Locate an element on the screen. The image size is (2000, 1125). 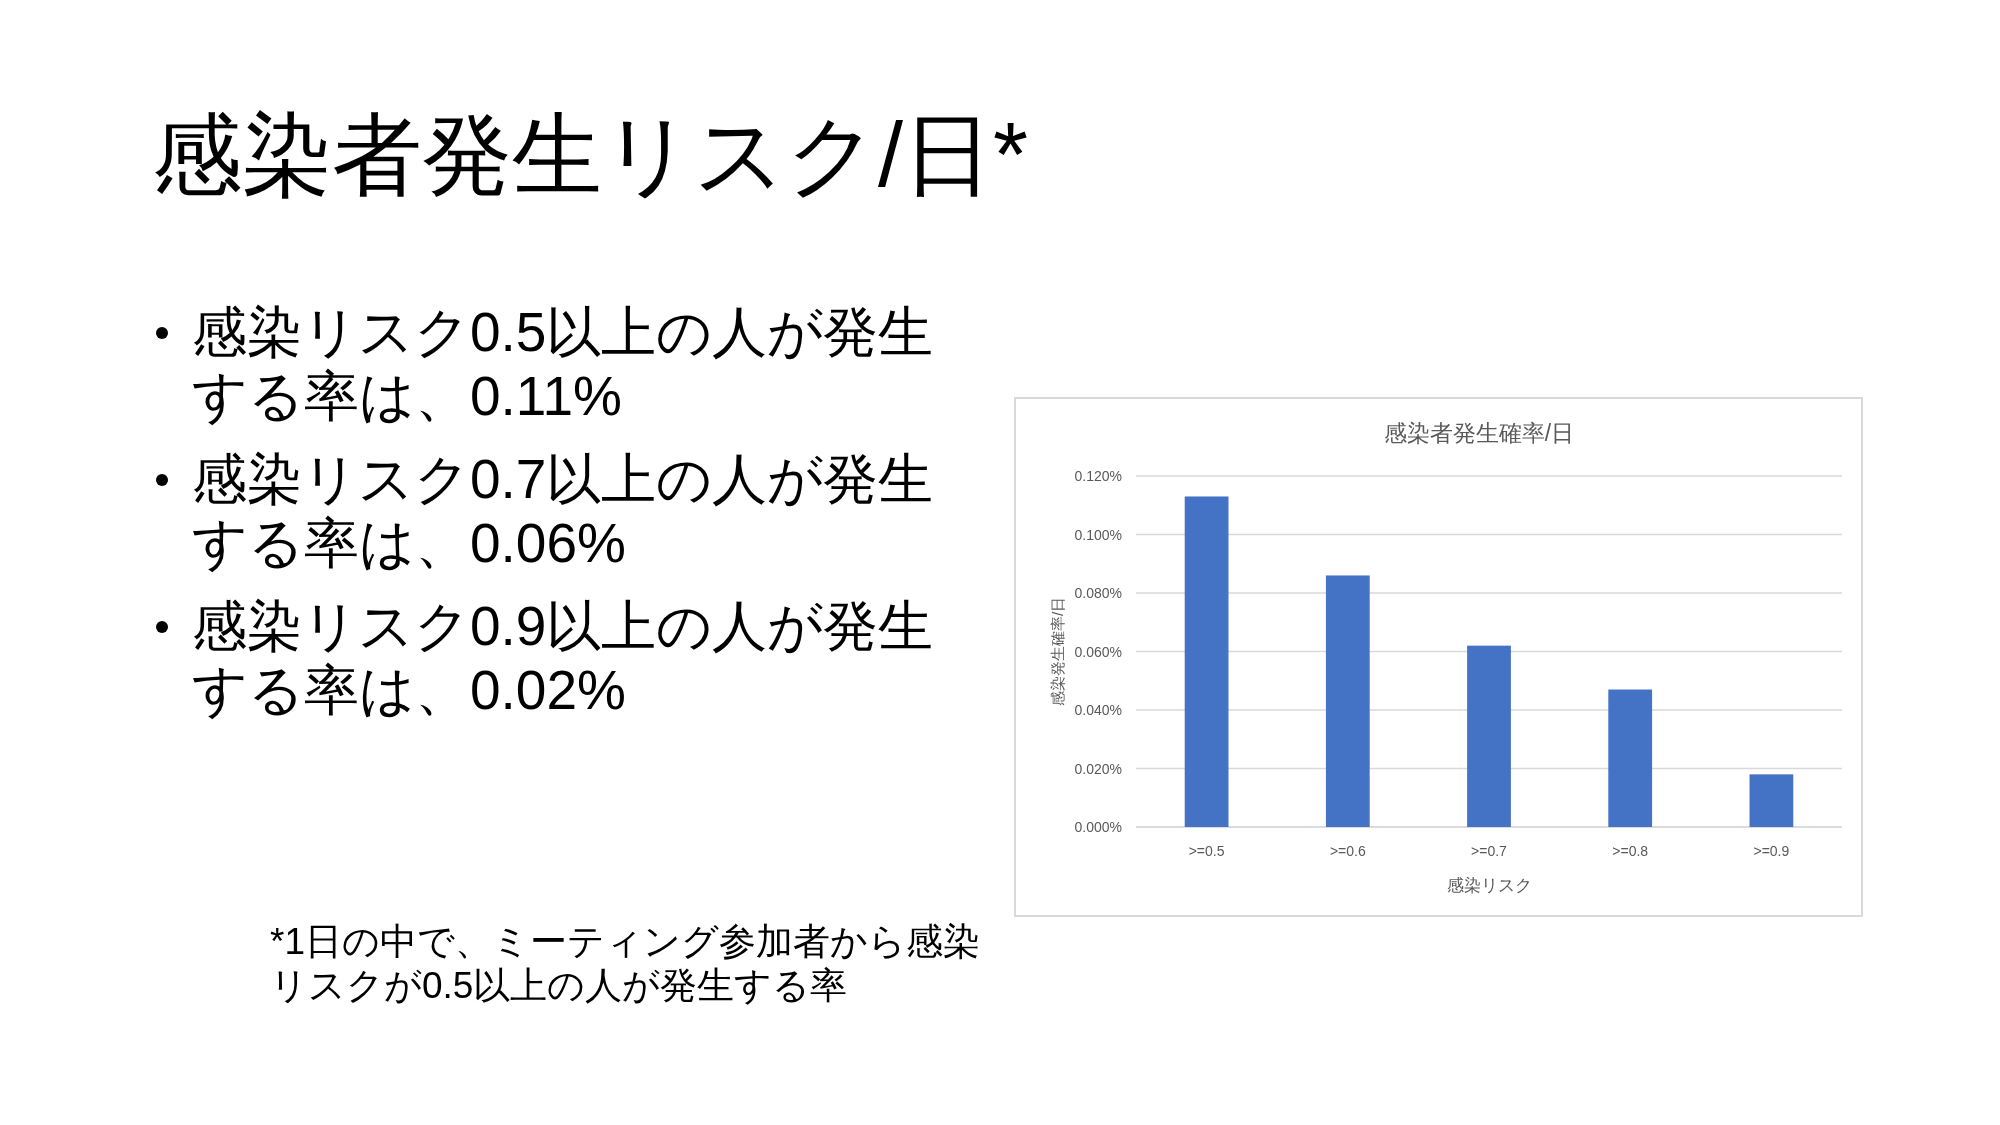
chart-title: 感染者発生確率/日 is located at coordinates (1479, 433).